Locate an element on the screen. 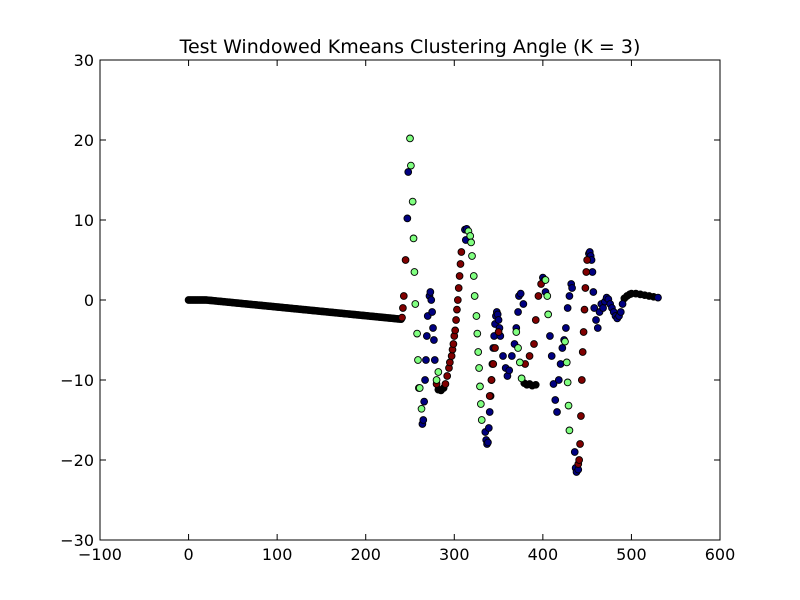 This screenshot has height=600, width=800. y-tick-label: 30 is located at coordinates (84, 60).